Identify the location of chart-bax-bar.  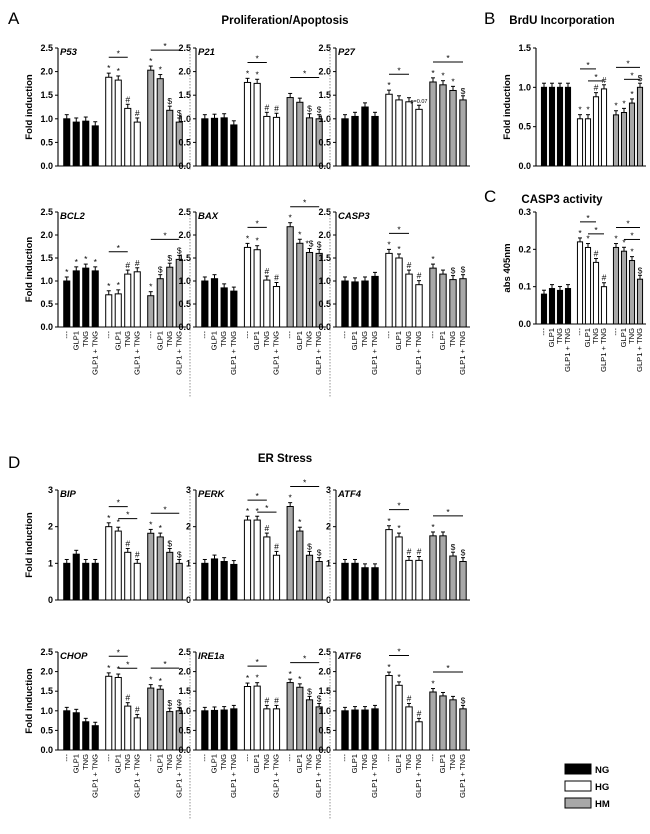
(247, 287).